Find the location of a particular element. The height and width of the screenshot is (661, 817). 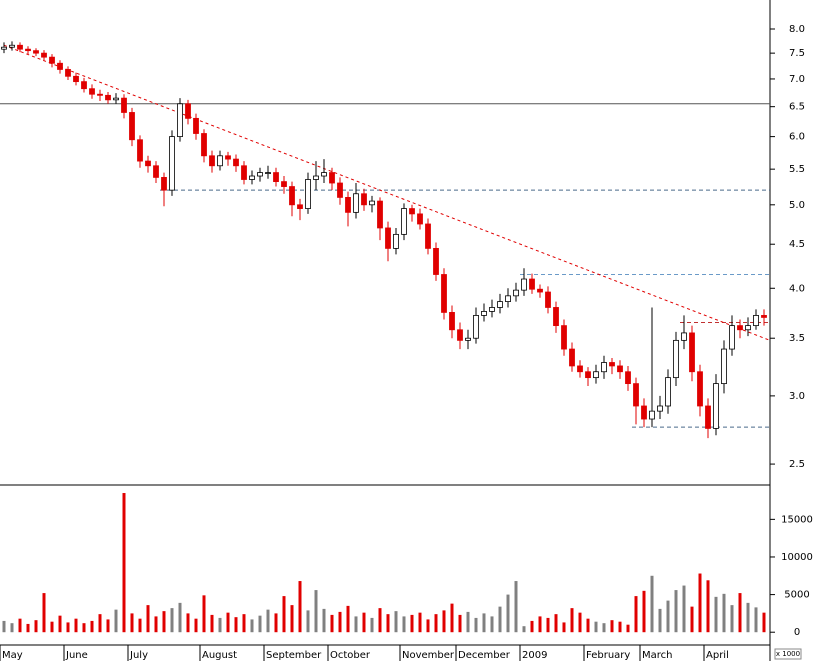

y-tick-label: 4.0 is located at coordinates (797, 288).